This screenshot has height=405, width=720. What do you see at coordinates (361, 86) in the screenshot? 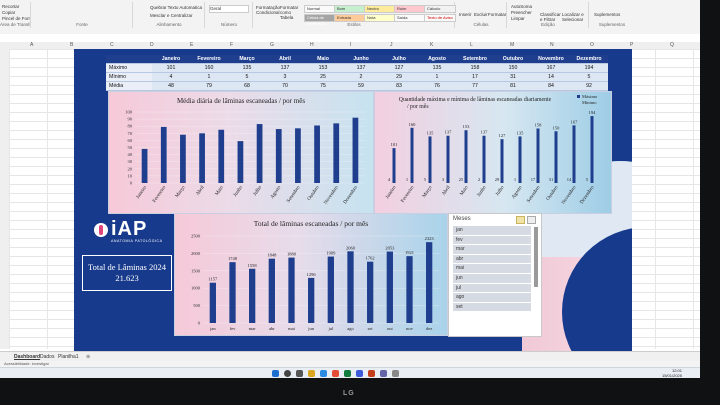
I see `table-cell: 59` at bounding box center [361, 86].